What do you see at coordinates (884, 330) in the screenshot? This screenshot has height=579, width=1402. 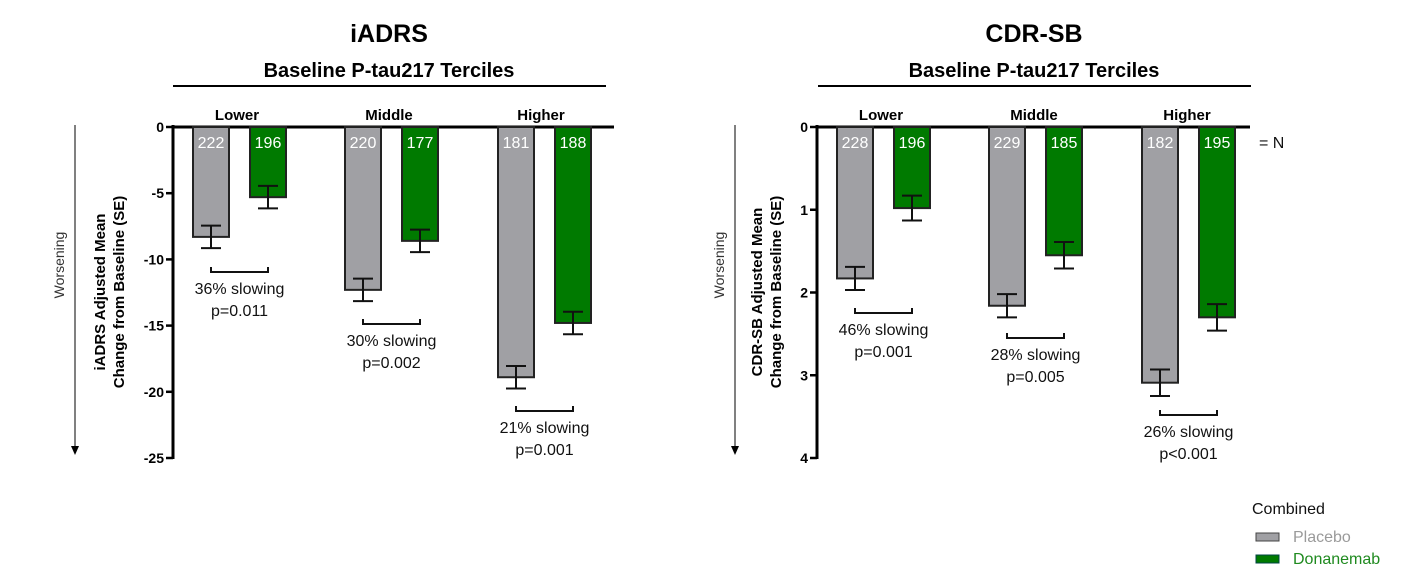 I see `annotation-text: 46% slowing` at bounding box center [884, 330].